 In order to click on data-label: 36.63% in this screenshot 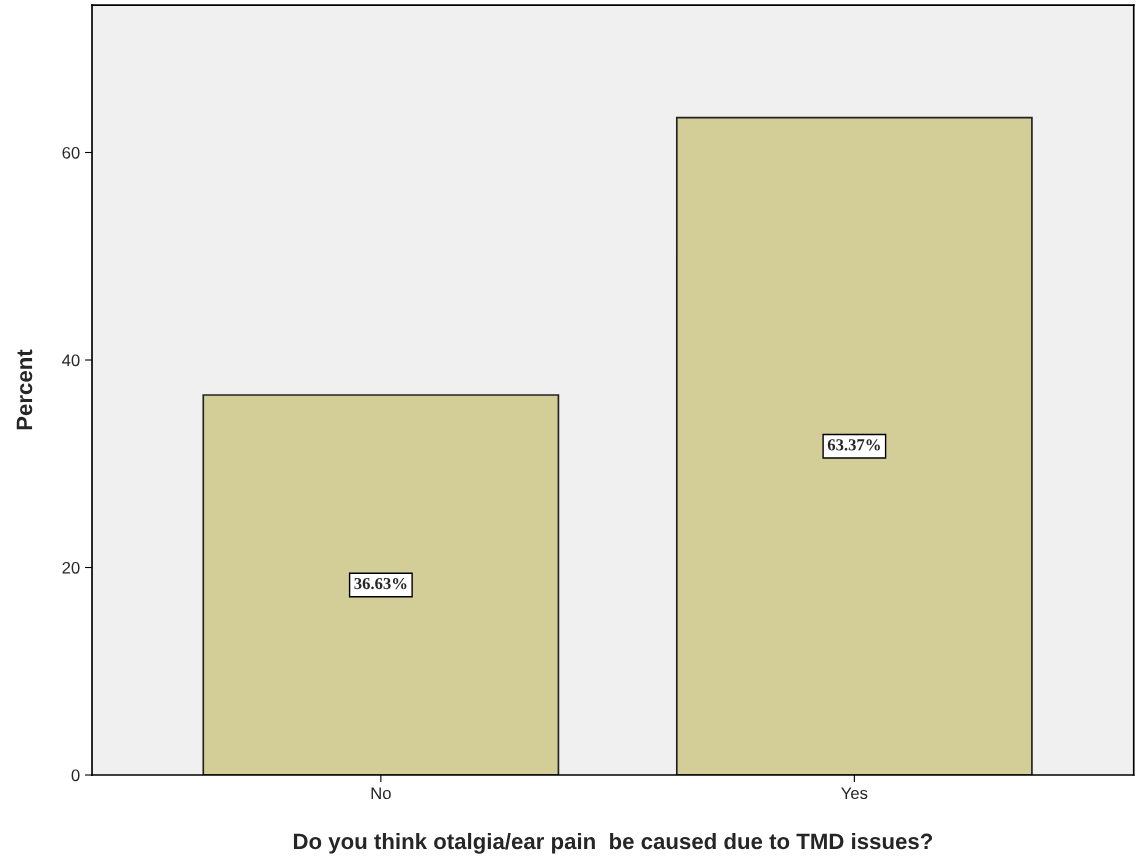, I will do `click(380, 583)`.